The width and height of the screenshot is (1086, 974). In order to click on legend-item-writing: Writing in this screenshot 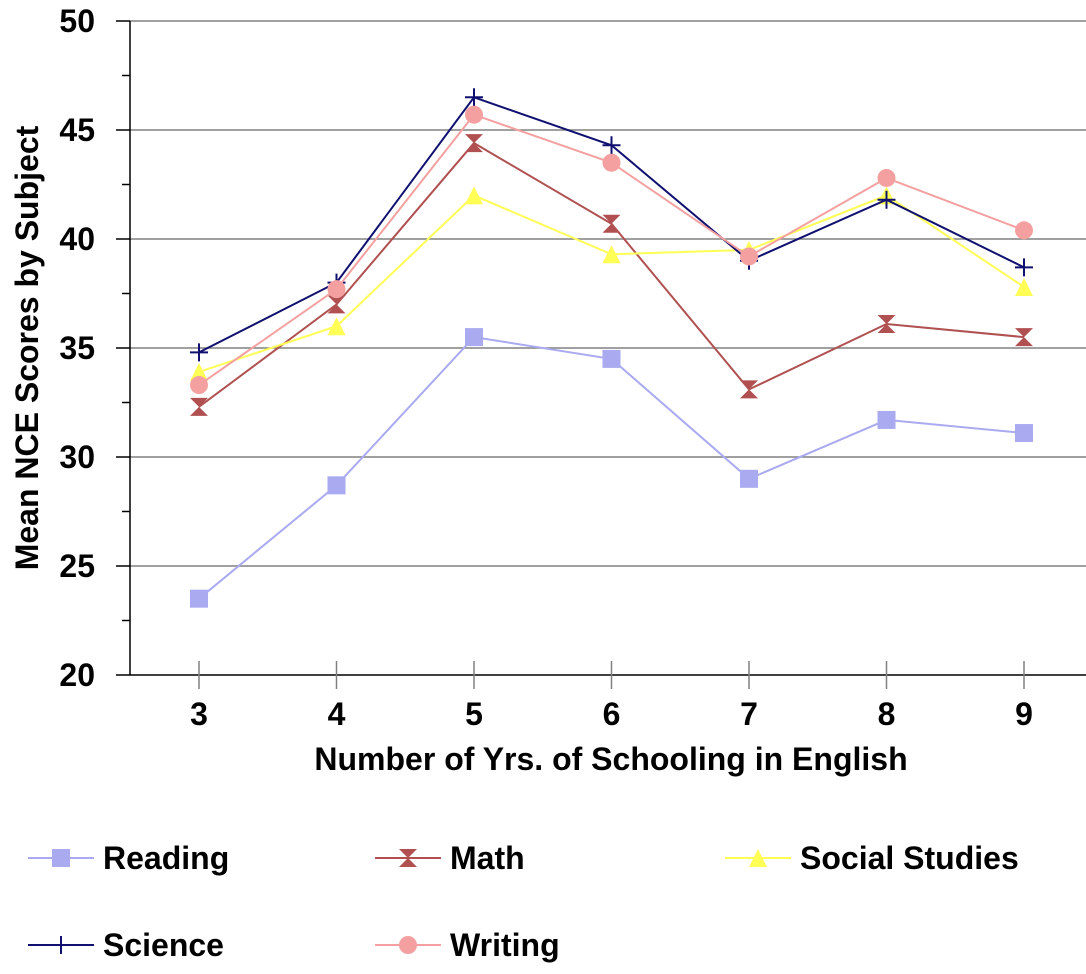, I will do `click(467, 945)`.